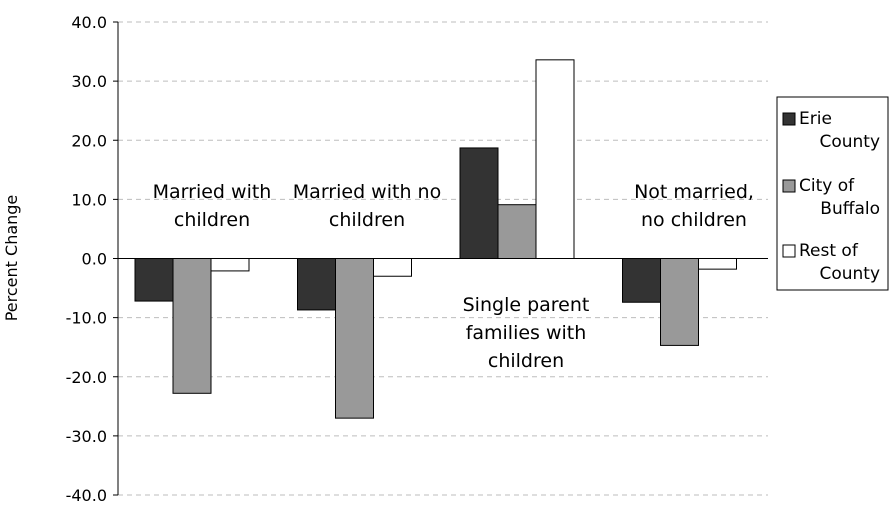  I want to click on y-tick-label: -40.0, so click(86, 495).